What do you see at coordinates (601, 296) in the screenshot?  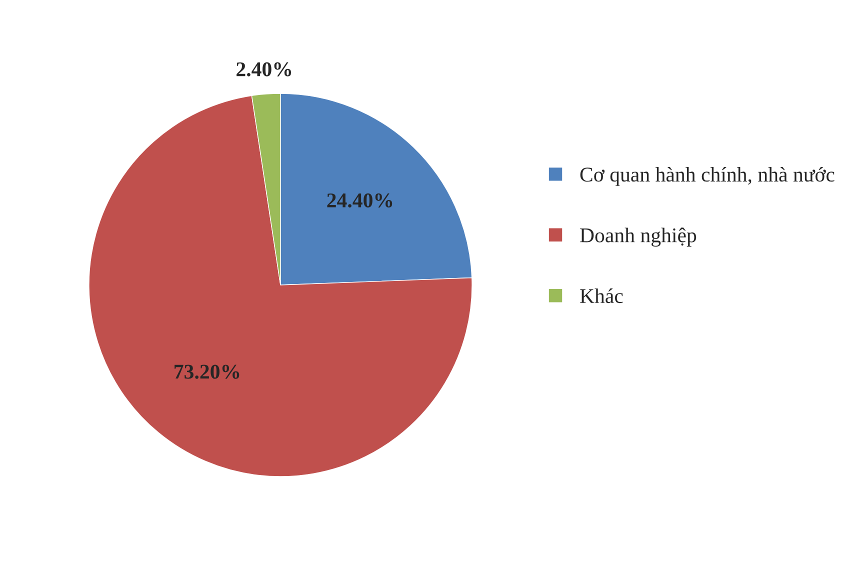 I see `legend-label: Khác` at bounding box center [601, 296].